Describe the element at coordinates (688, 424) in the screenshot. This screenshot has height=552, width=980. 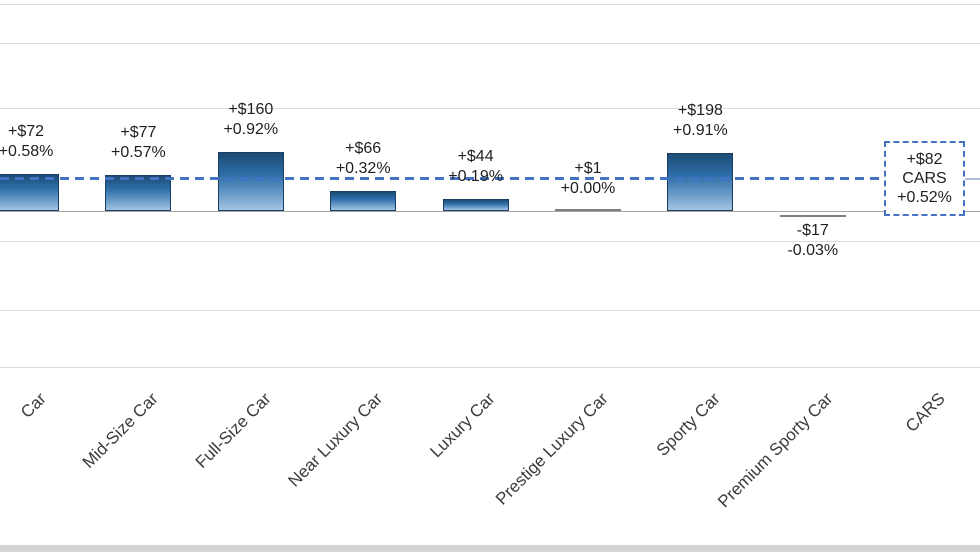
I see `axis-label: Sporty Car` at that location.